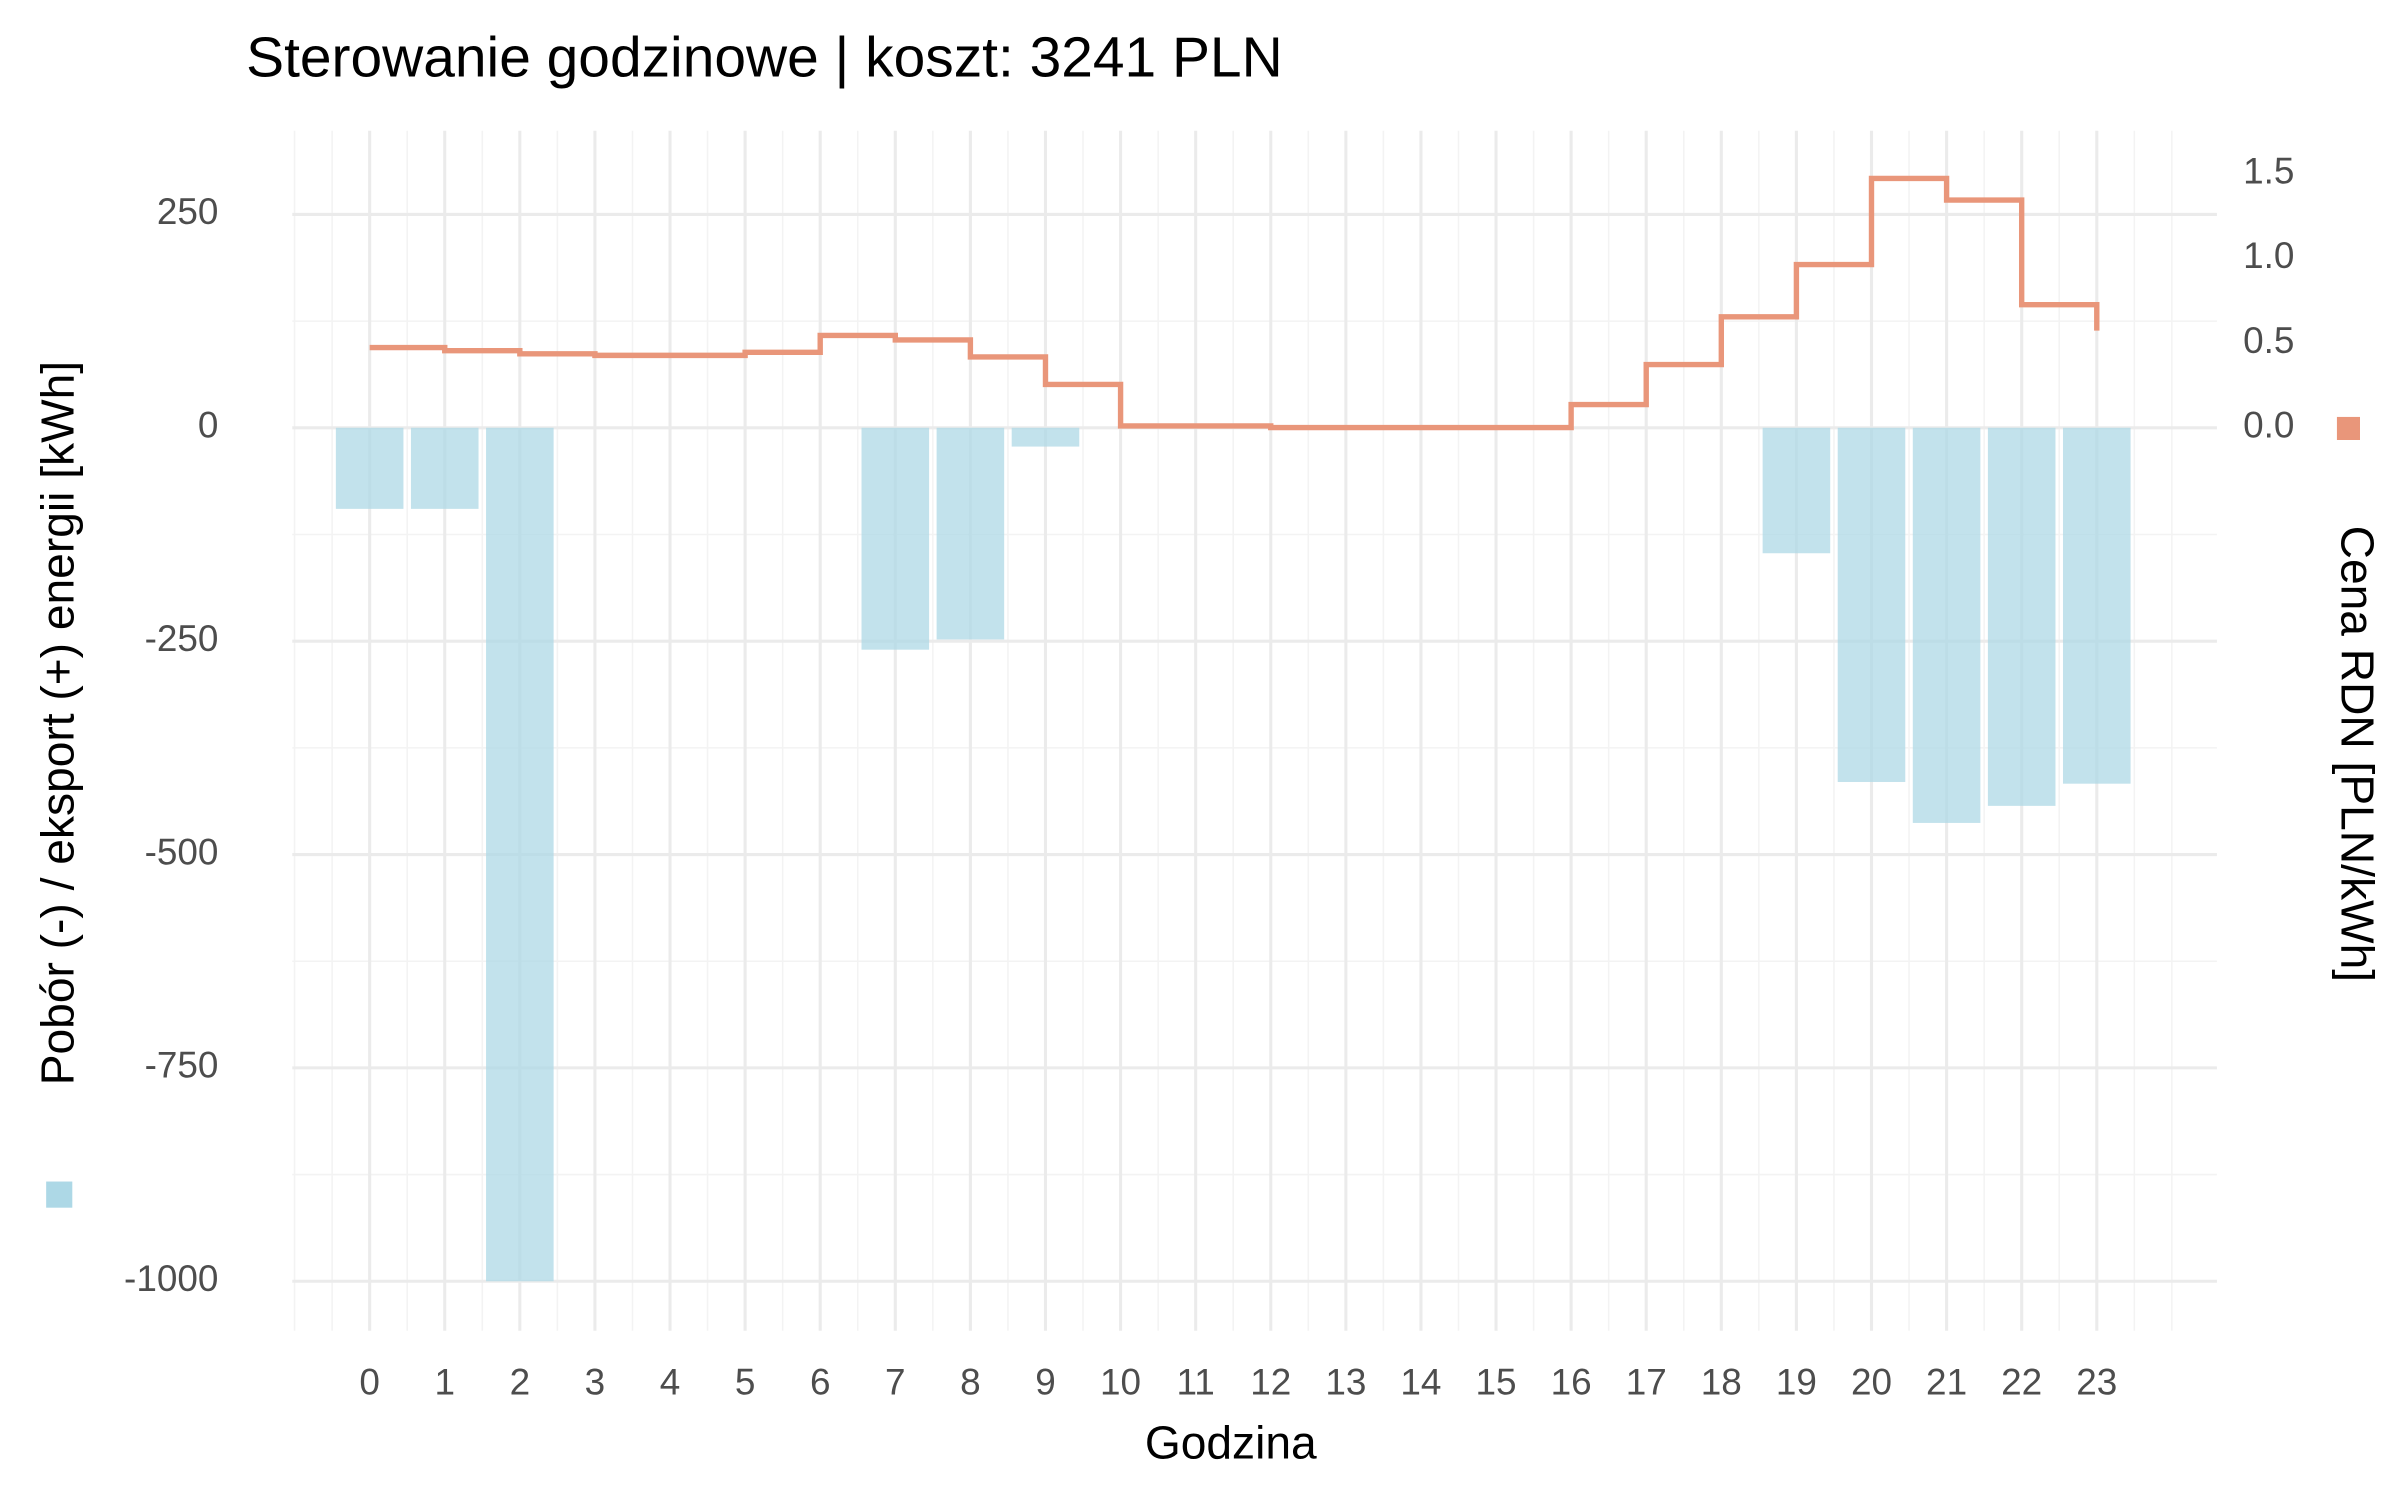 Image resolution: width=2400 pixels, height=1500 pixels. What do you see at coordinates (670, 1381) in the screenshot?
I see `x-tick-label: 4` at bounding box center [670, 1381].